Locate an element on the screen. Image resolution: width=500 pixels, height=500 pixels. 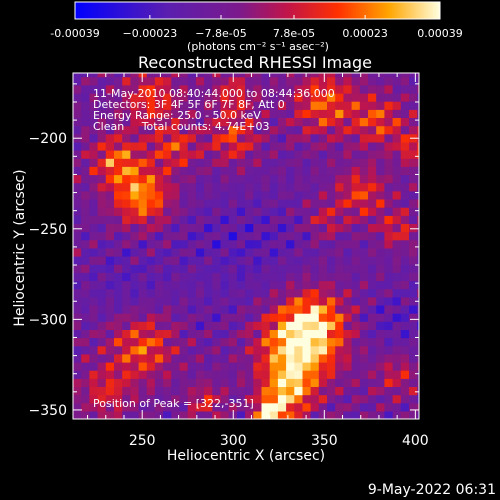
x-tick-label: 300 is located at coordinates (233, 441).